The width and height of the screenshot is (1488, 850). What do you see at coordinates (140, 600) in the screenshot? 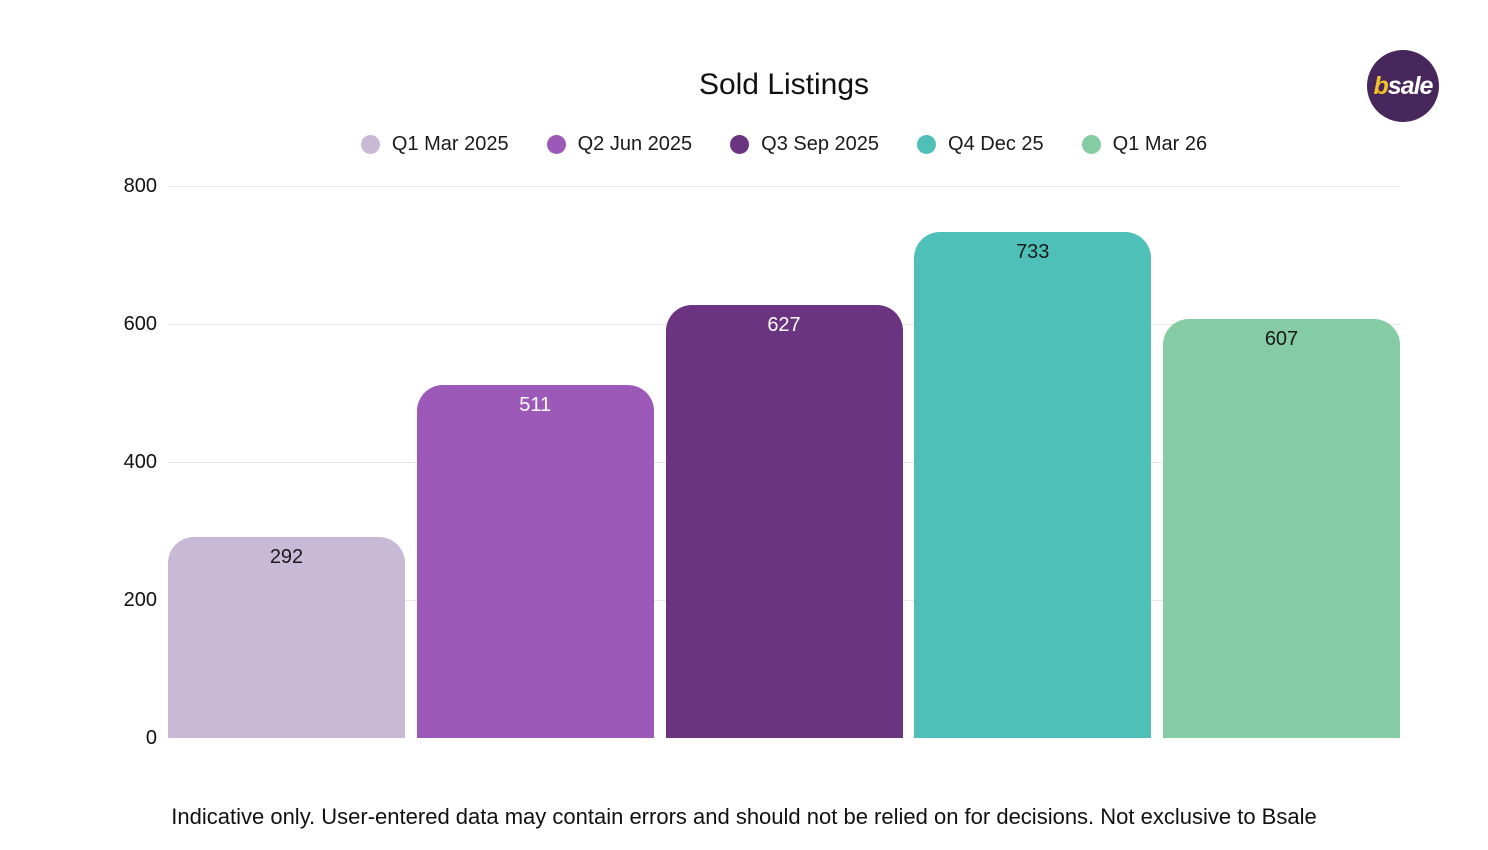
I see `y-axis-tick-label: 200` at bounding box center [140, 600].